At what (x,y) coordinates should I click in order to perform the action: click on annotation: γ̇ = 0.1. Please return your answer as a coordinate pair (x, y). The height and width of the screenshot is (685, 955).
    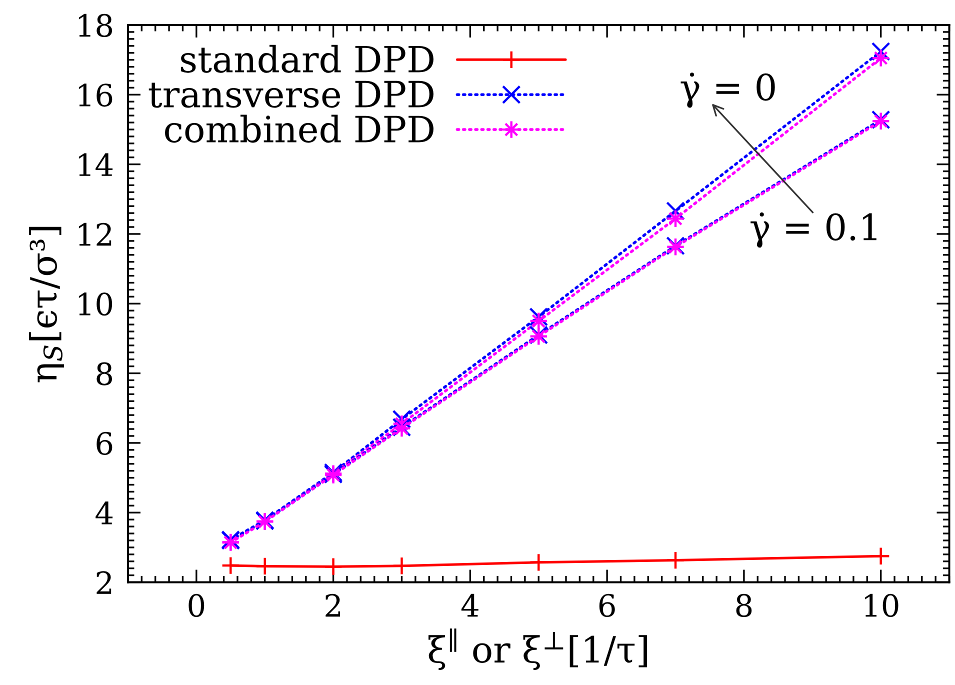
    Looking at the image, I should click on (813, 230).